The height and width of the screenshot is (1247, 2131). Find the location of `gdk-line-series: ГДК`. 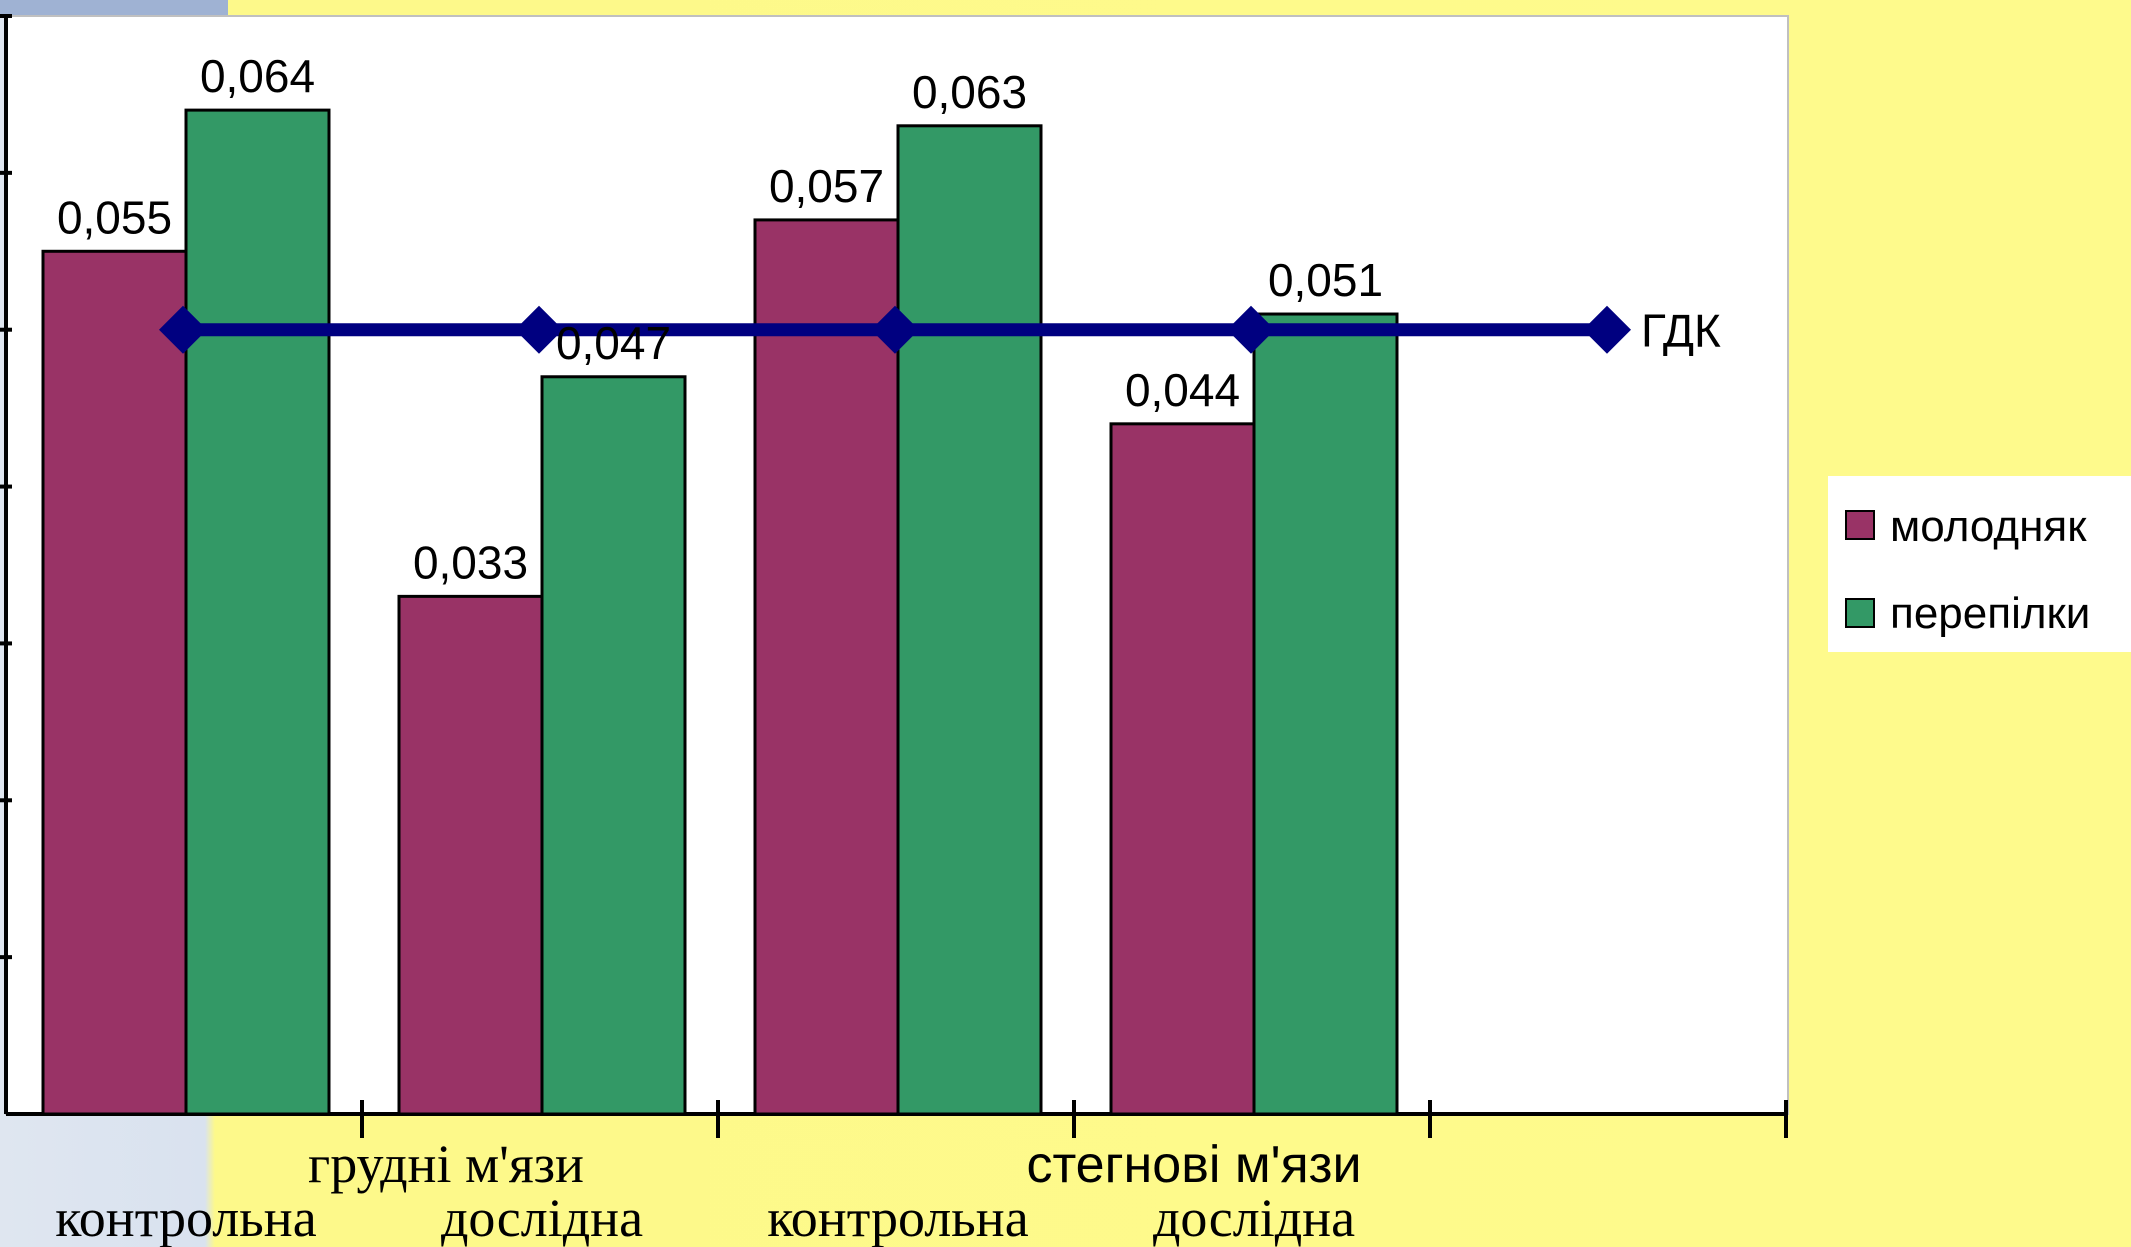

gdk-line-series: ГДК is located at coordinates (940, 331).